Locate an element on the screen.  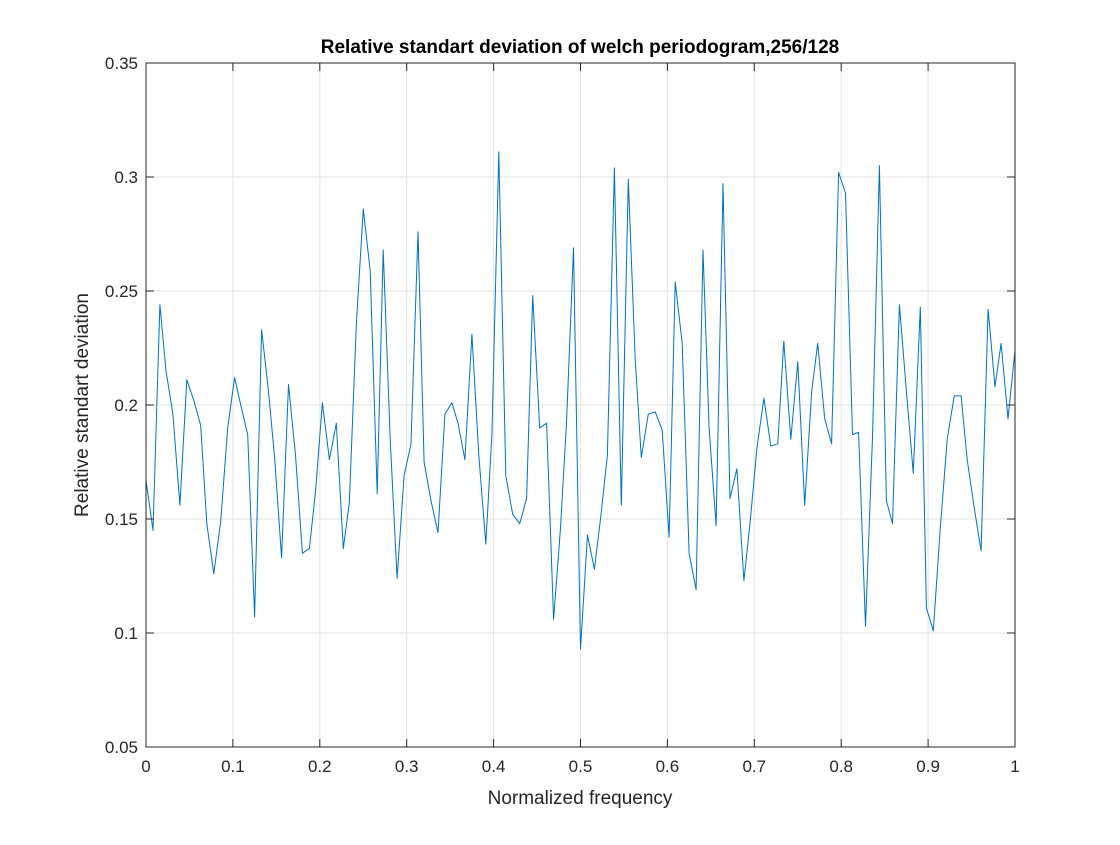
x-tick-labels: 0 0.1 0.2 0.3 0.4 0.5 0.6 0.7 0.8 0.9 1 is located at coordinates (580, 766).